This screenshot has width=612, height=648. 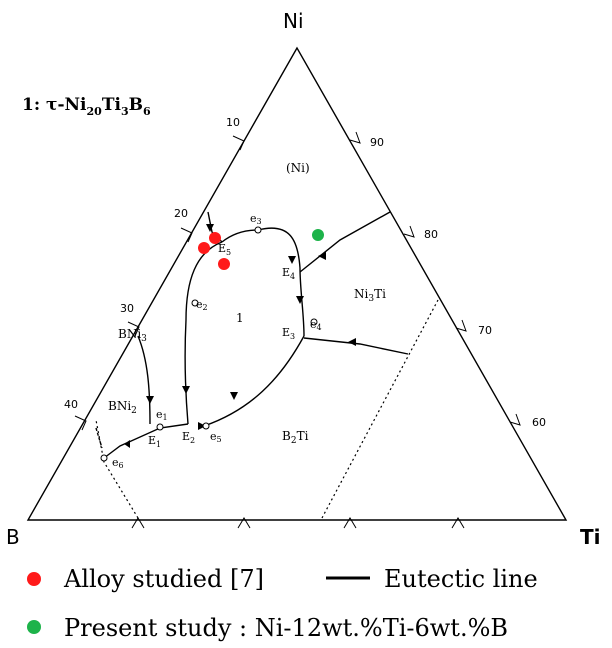 I want to click on right-tick-70: 70, so click(x=485, y=330).